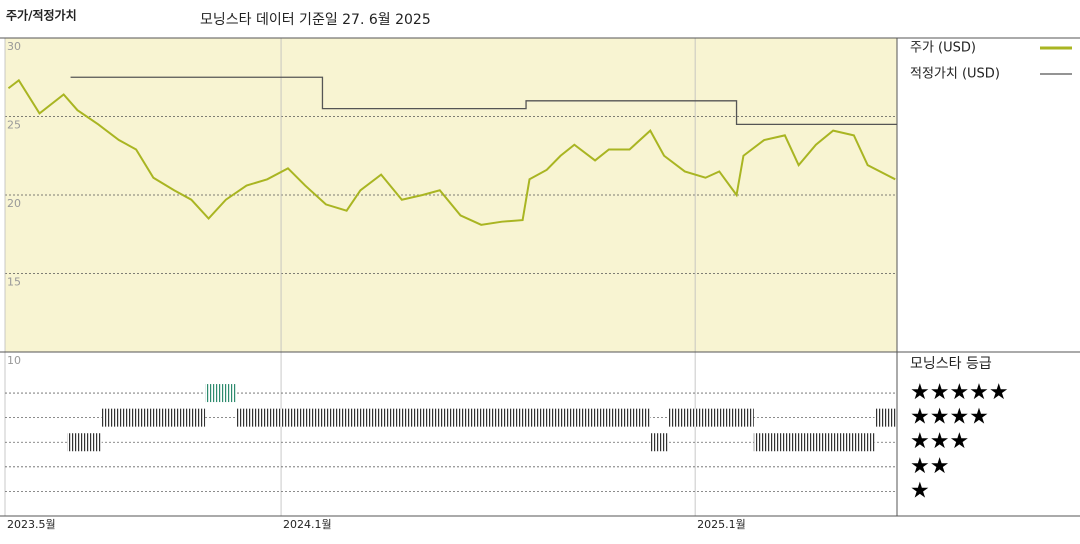 The width and height of the screenshot is (1080, 544). I want to click on x-tick-label: 2023.5월, so click(31, 524).